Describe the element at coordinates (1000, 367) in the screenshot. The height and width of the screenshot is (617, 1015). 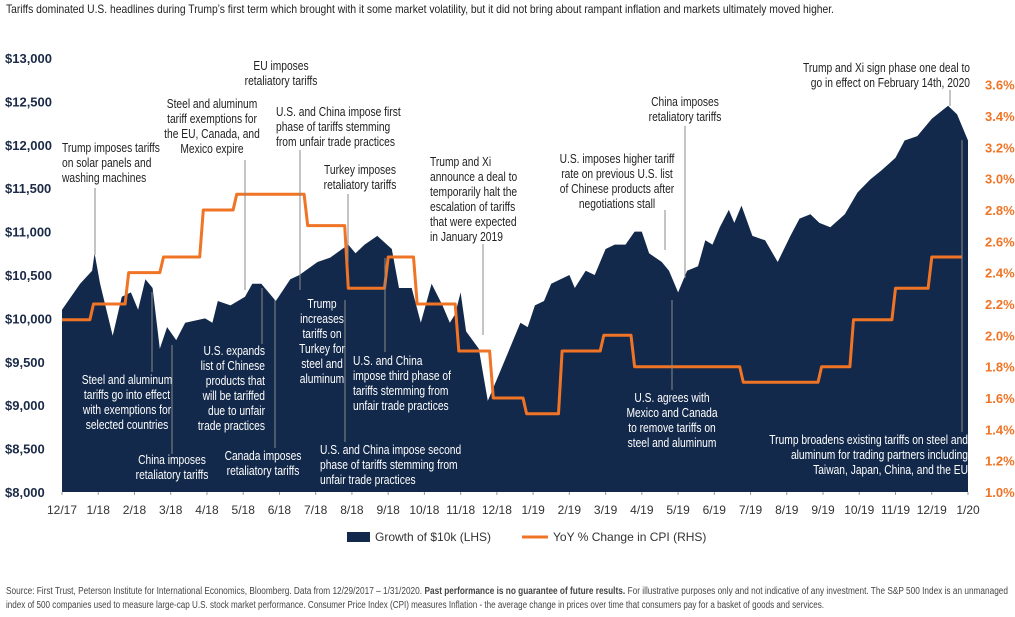
I see `y2-tick-label: 1.8%` at that location.